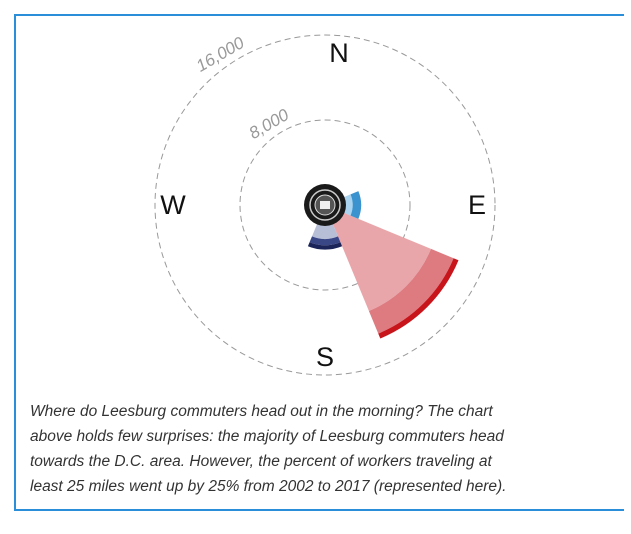 The width and height of the screenshot is (631, 534). What do you see at coordinates (325, 357) in the screenshot?
I see `direction-label: S` at bounding box center [325, 357].